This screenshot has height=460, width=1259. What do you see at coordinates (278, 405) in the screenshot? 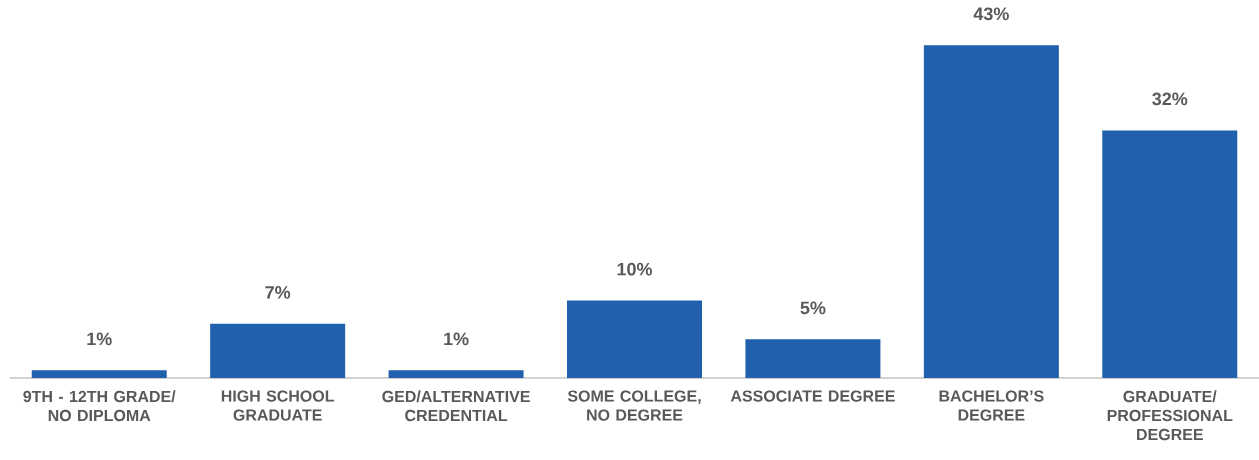
I see `x-tick-label: HIGH SCHOOL GRADUATE` at bounding box center [278, 405].